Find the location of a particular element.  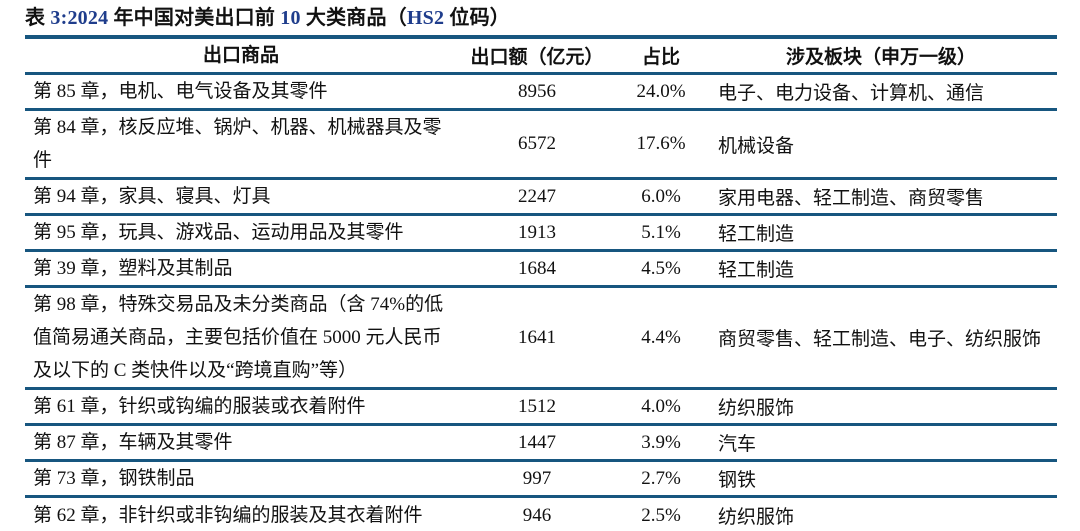

cell-commodity: 第 39 章，塑料及其制品 is located at coordinates (133, 268).